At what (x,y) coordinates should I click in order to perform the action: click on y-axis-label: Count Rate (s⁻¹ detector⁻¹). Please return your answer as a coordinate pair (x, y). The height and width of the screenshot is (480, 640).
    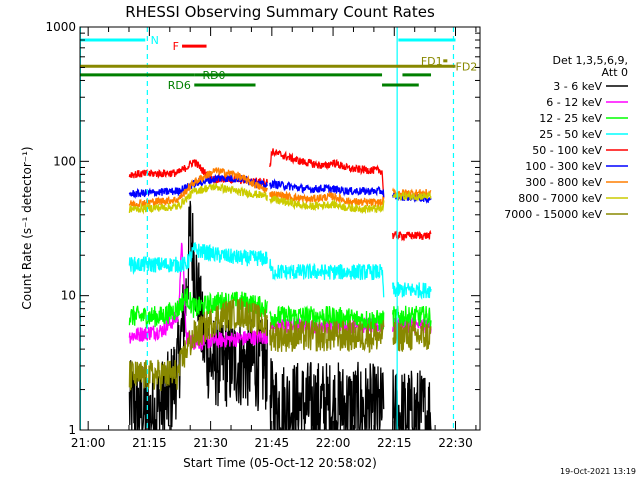
    Looking at the image, I should click on (27, 227).